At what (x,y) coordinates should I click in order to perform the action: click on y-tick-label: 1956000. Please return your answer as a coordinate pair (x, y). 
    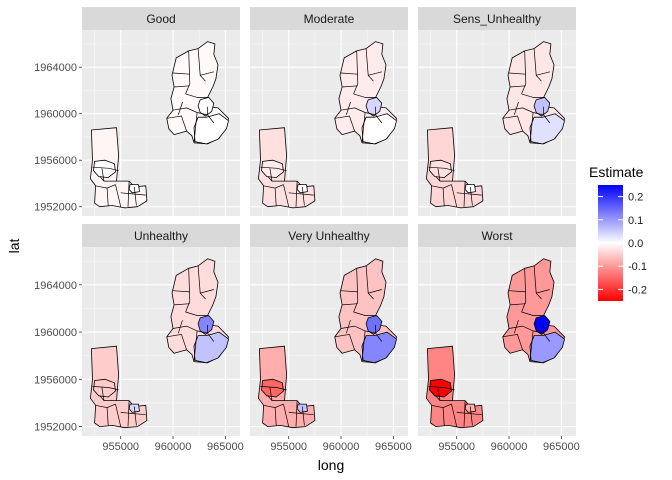
    Looking at the image, I should click on (55, 161).